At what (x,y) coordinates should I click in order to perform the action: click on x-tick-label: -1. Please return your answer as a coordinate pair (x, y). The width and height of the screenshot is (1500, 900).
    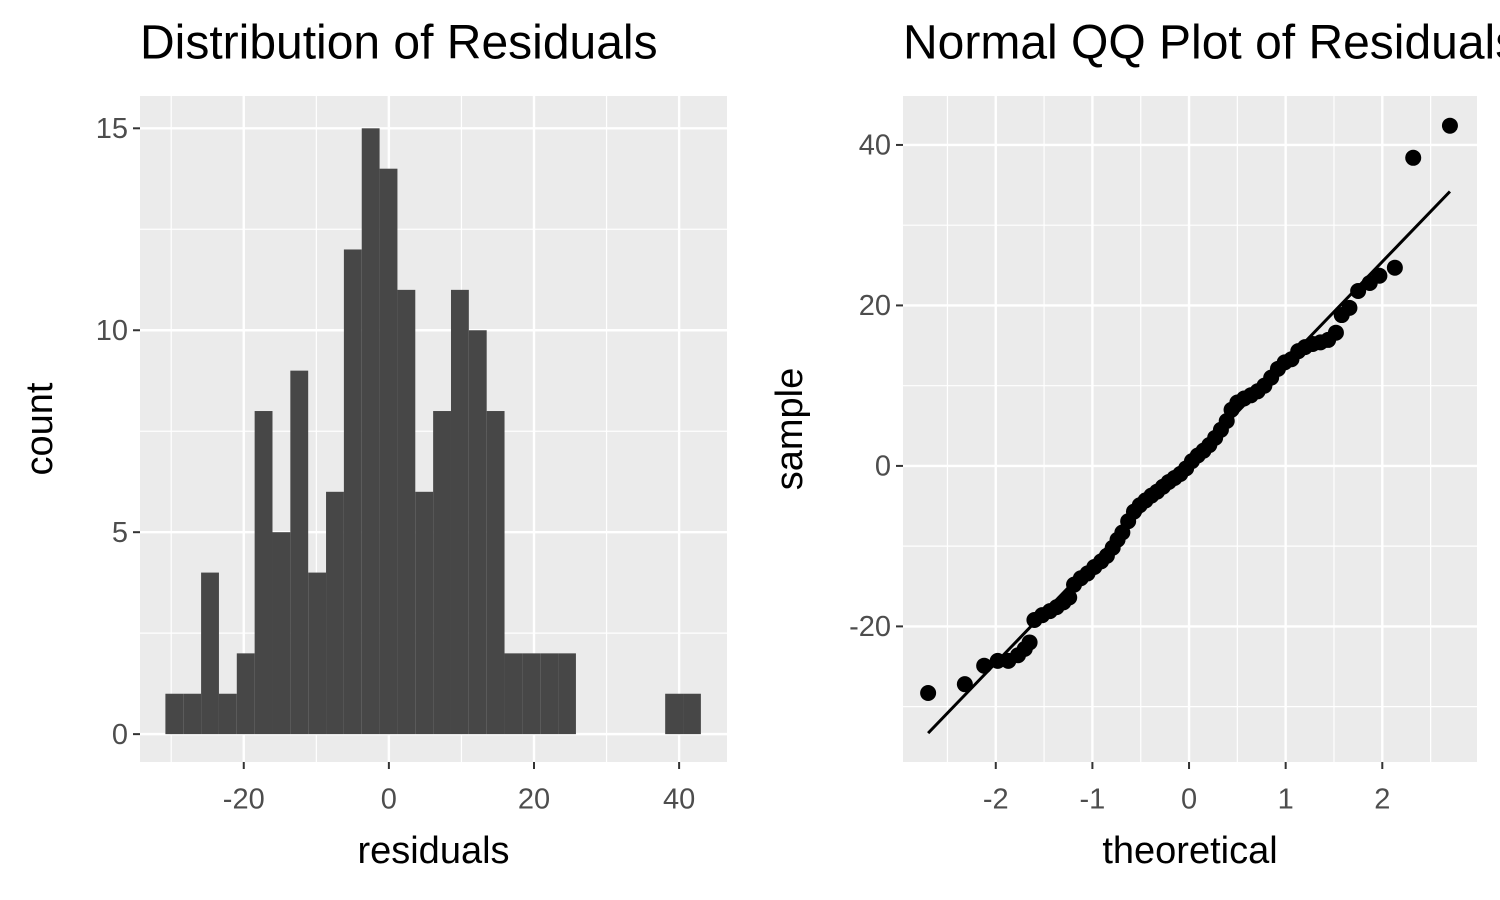
    Looking at the image, I should click on (1093, 800).